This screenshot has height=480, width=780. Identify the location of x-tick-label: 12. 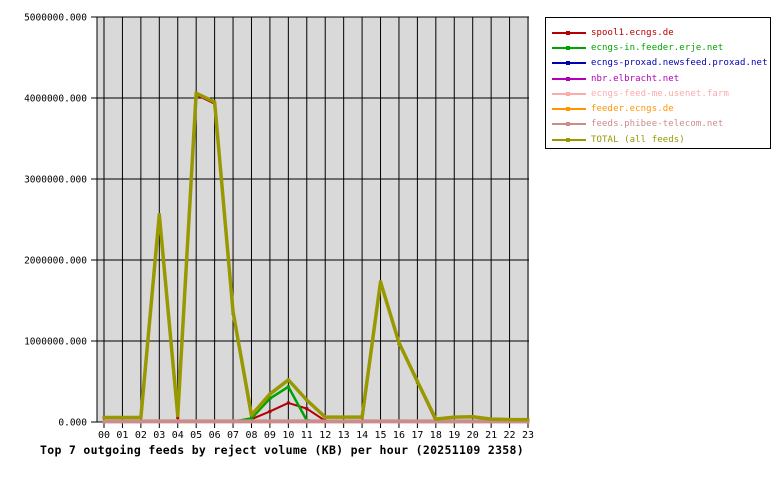
(325, 435).